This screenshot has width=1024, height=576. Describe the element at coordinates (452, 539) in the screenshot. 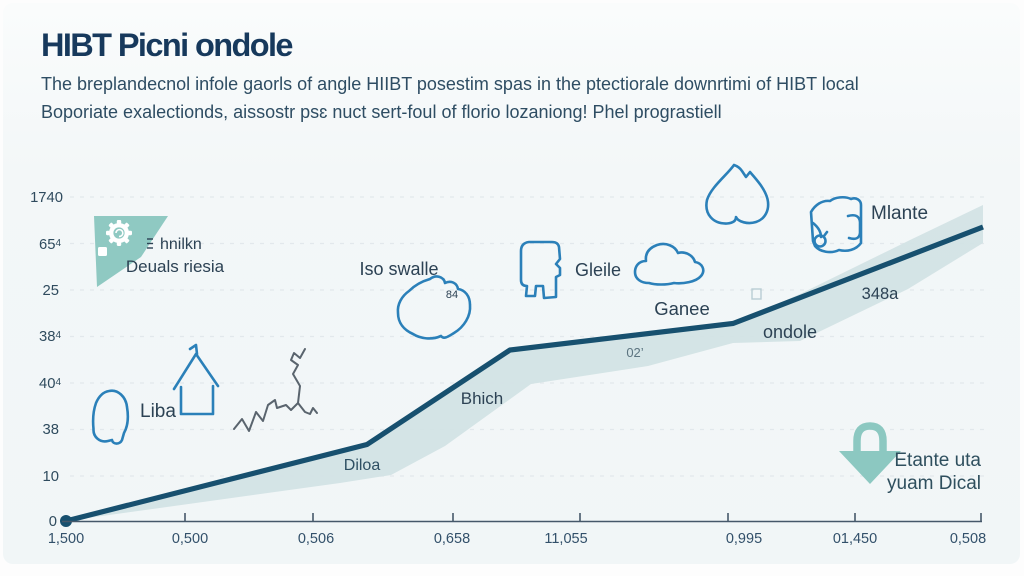

I see `svg-text: 0,658` at that location.